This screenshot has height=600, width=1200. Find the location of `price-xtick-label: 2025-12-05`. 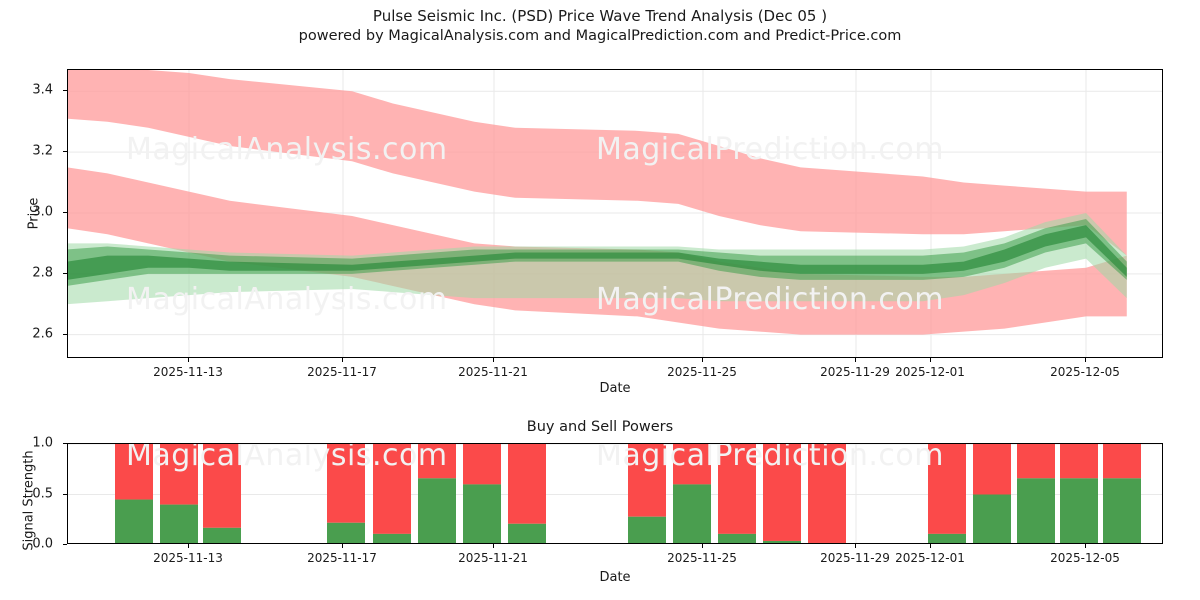

price-xtick-label: 2025-12-05 is located at coordinates (1085, 372).